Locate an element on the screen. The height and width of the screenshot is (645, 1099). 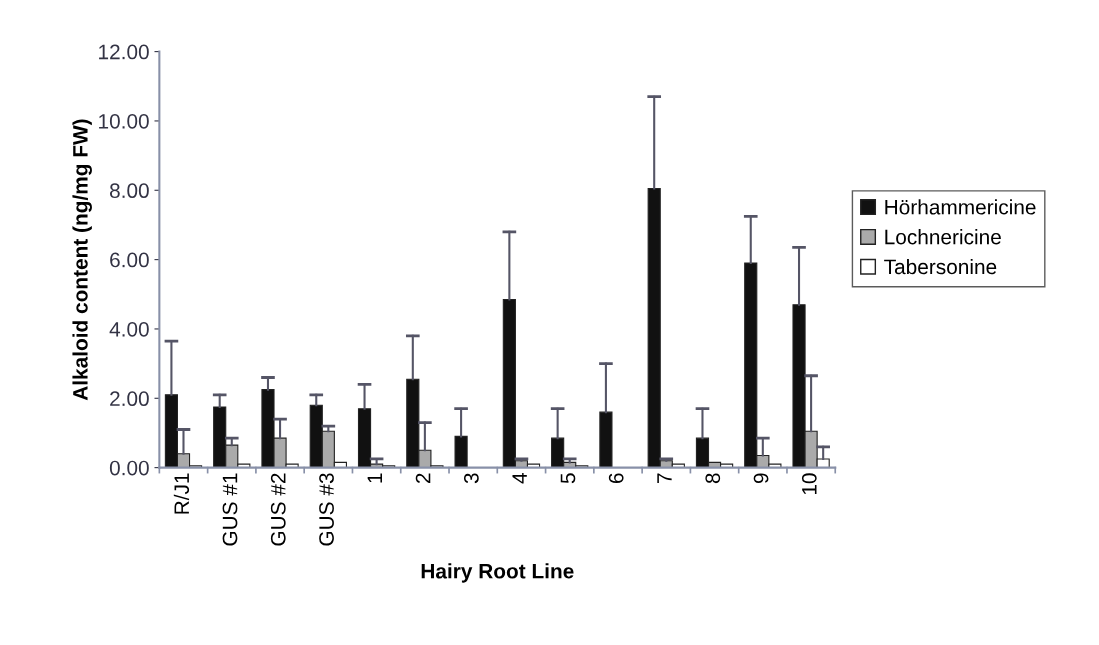
y-tick-label: 0.00 is located at coordinates (129, 468).